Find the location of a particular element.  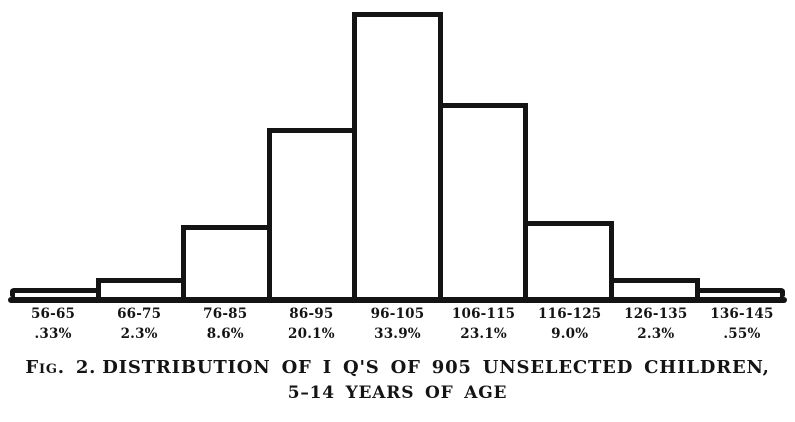

bin-label: 116-125 is located at coordinates (570, 314).